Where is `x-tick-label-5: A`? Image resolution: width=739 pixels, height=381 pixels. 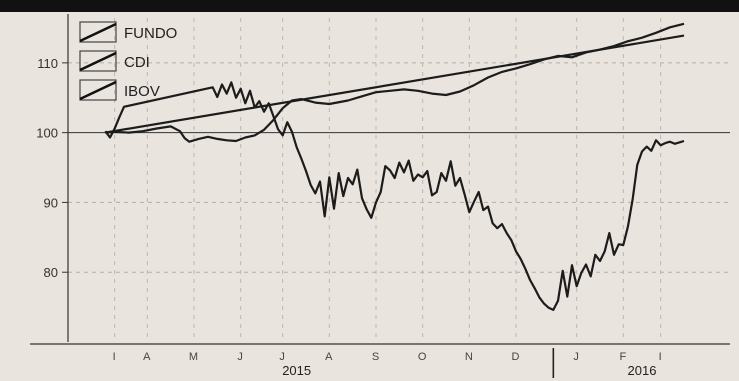
x-tick-label-5: A is located at coordinates (329, 357).